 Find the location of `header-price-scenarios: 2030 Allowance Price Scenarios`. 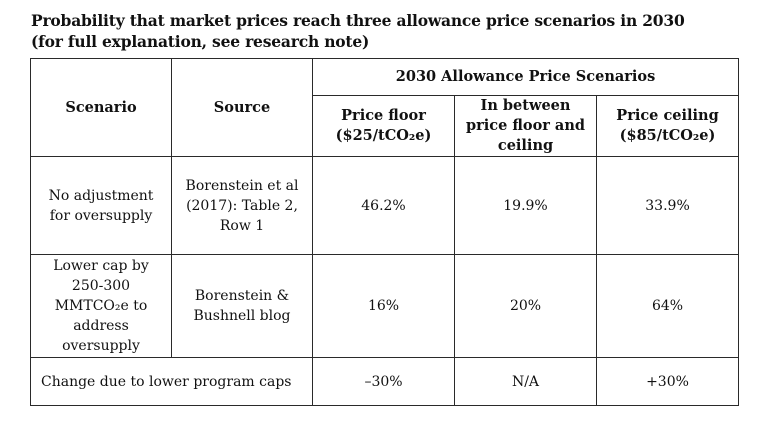

header-price-scenarios: 2030 Allowance Price Scenarios is located at coordinates (525, 77).